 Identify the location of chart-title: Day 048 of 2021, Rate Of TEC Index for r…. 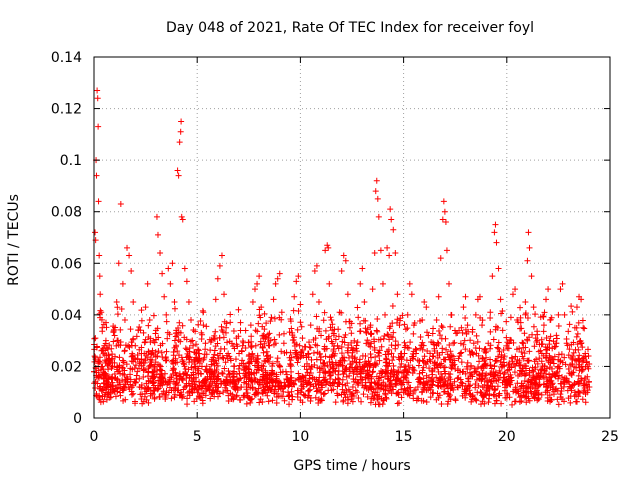
(350, 28).